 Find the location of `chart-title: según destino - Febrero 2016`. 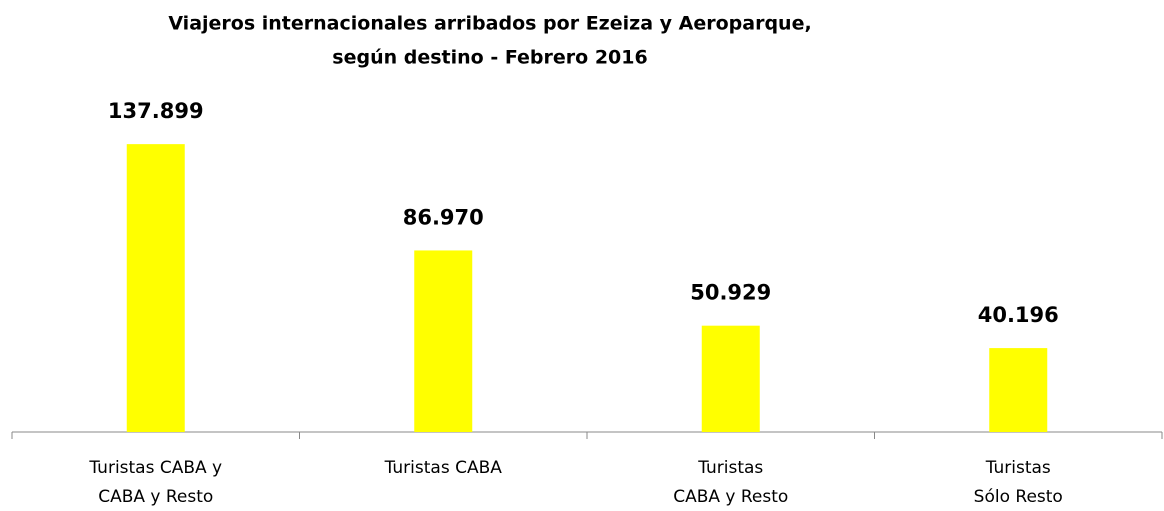

chart-title: según destino - Febrero 2016 is located at coordinates (489, 58).